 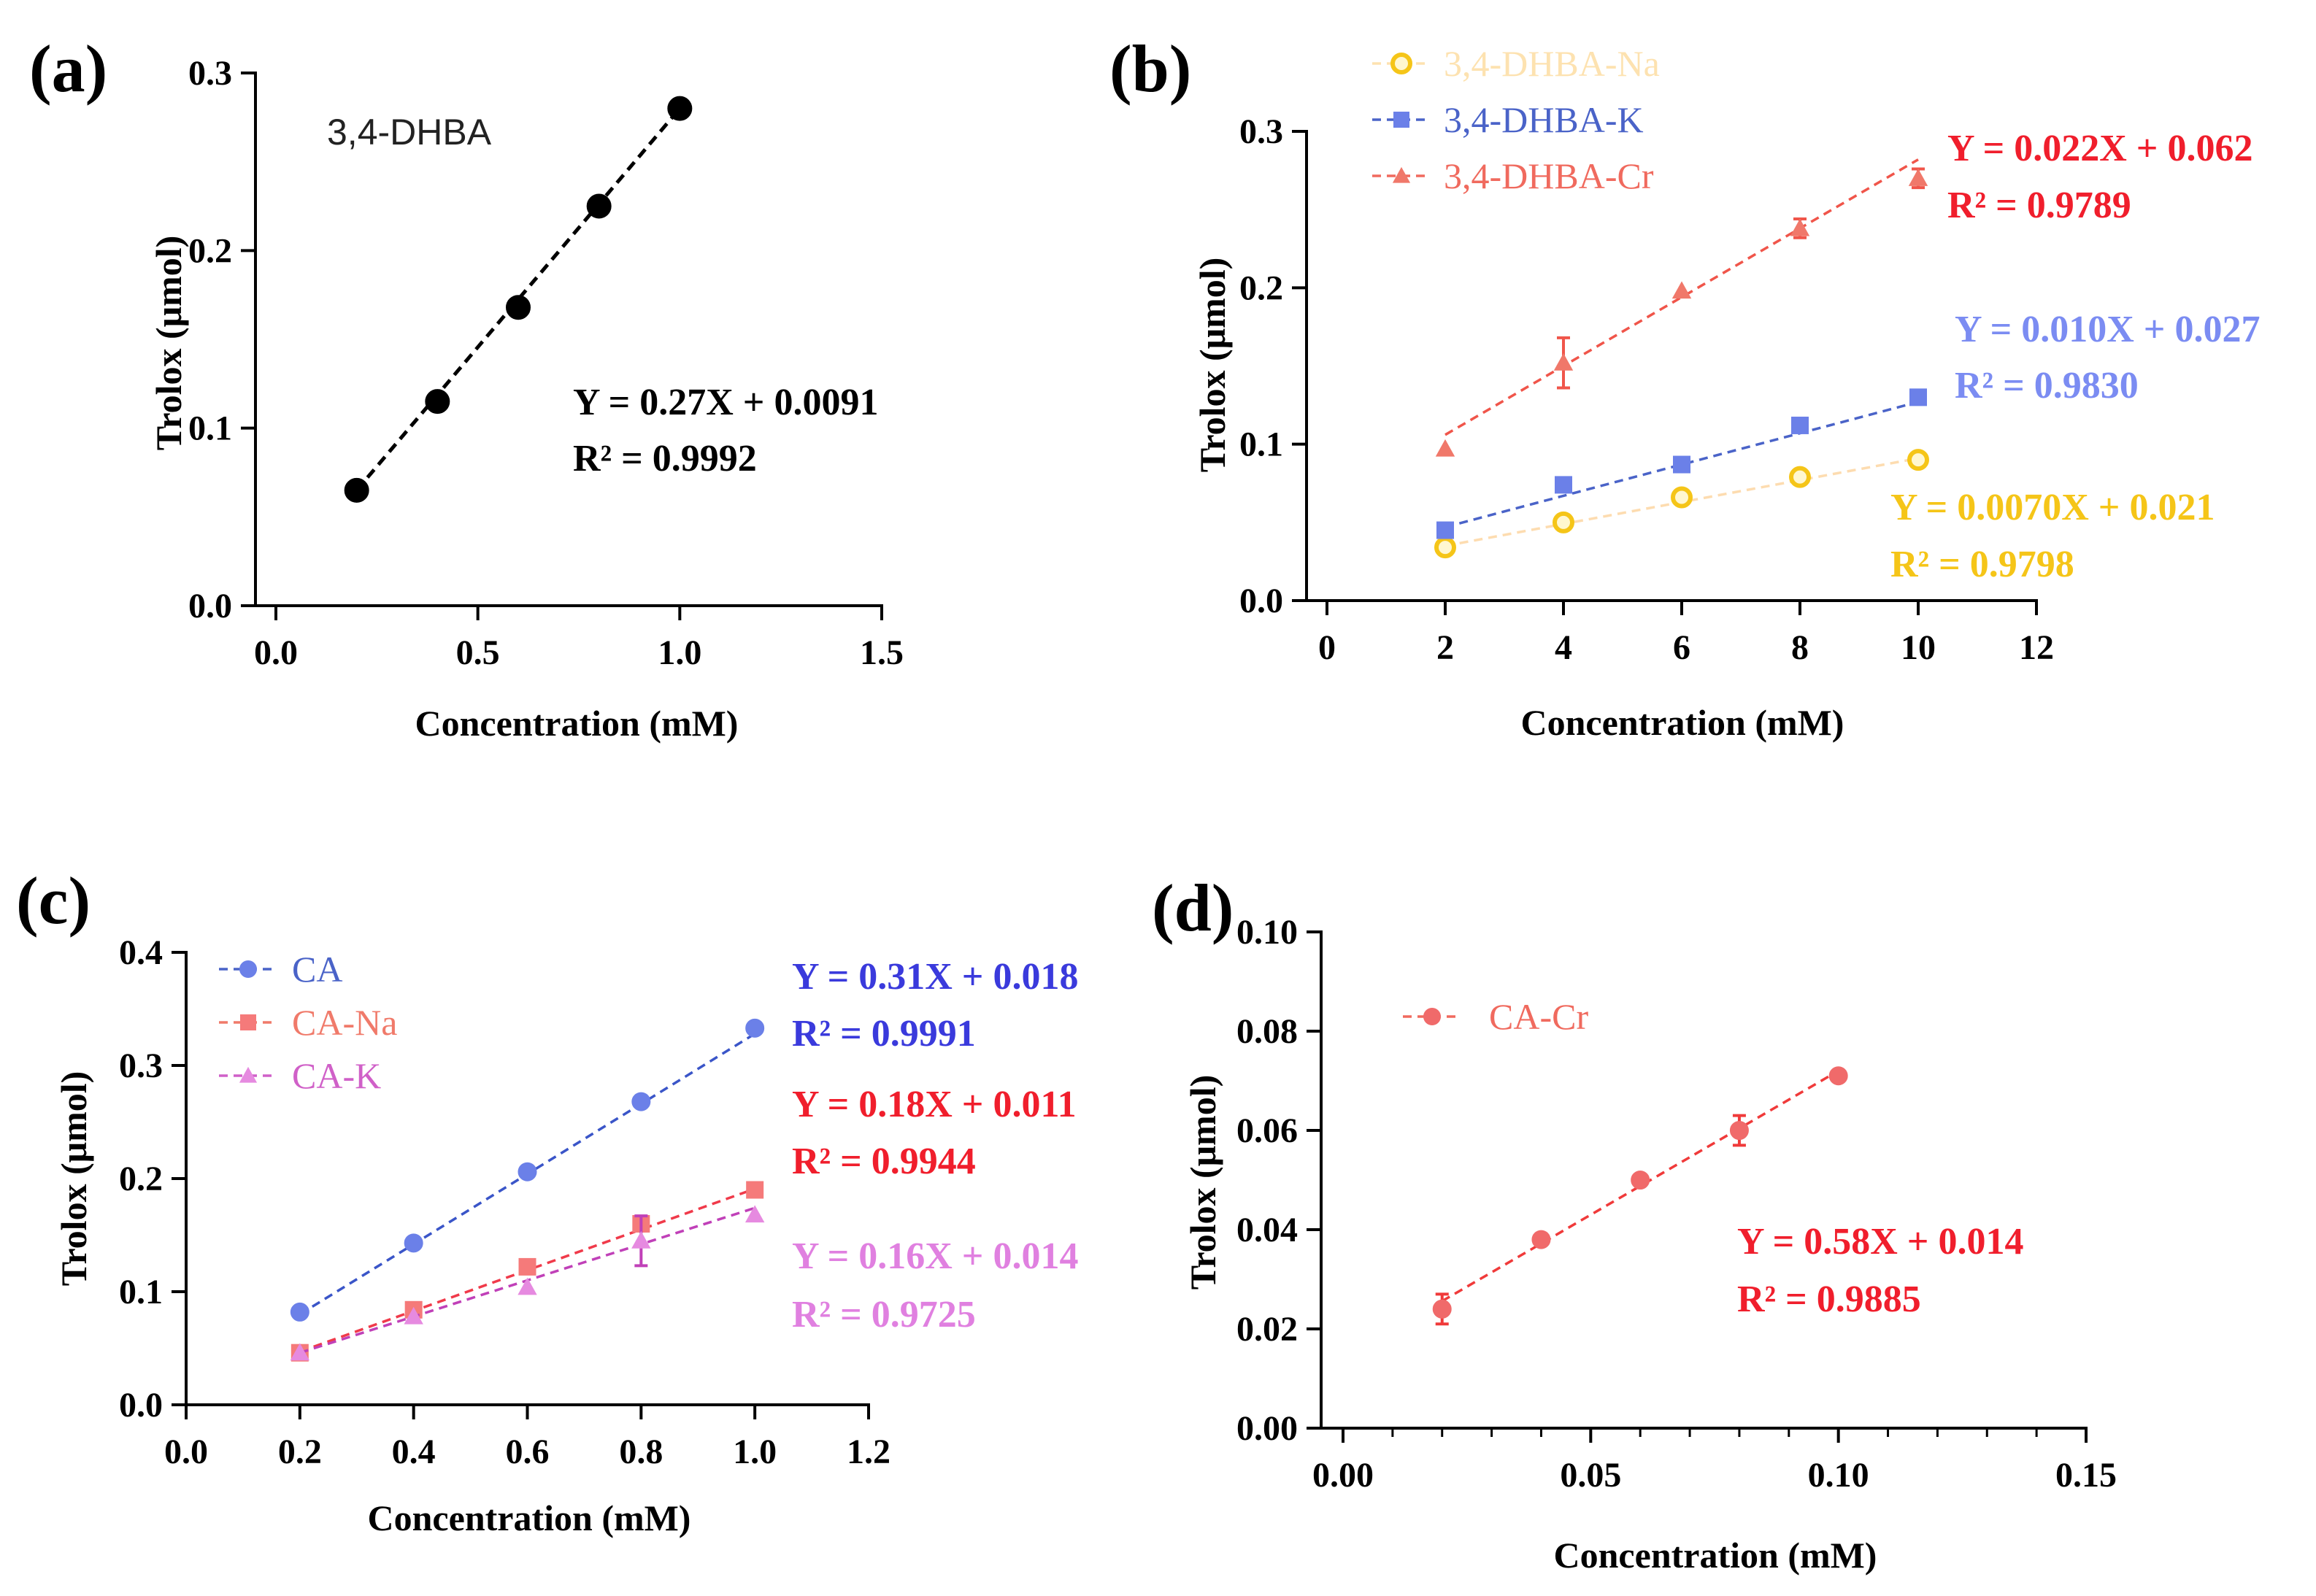 I want to click on x-tick-label: 8, so click(x=1800, y=647).